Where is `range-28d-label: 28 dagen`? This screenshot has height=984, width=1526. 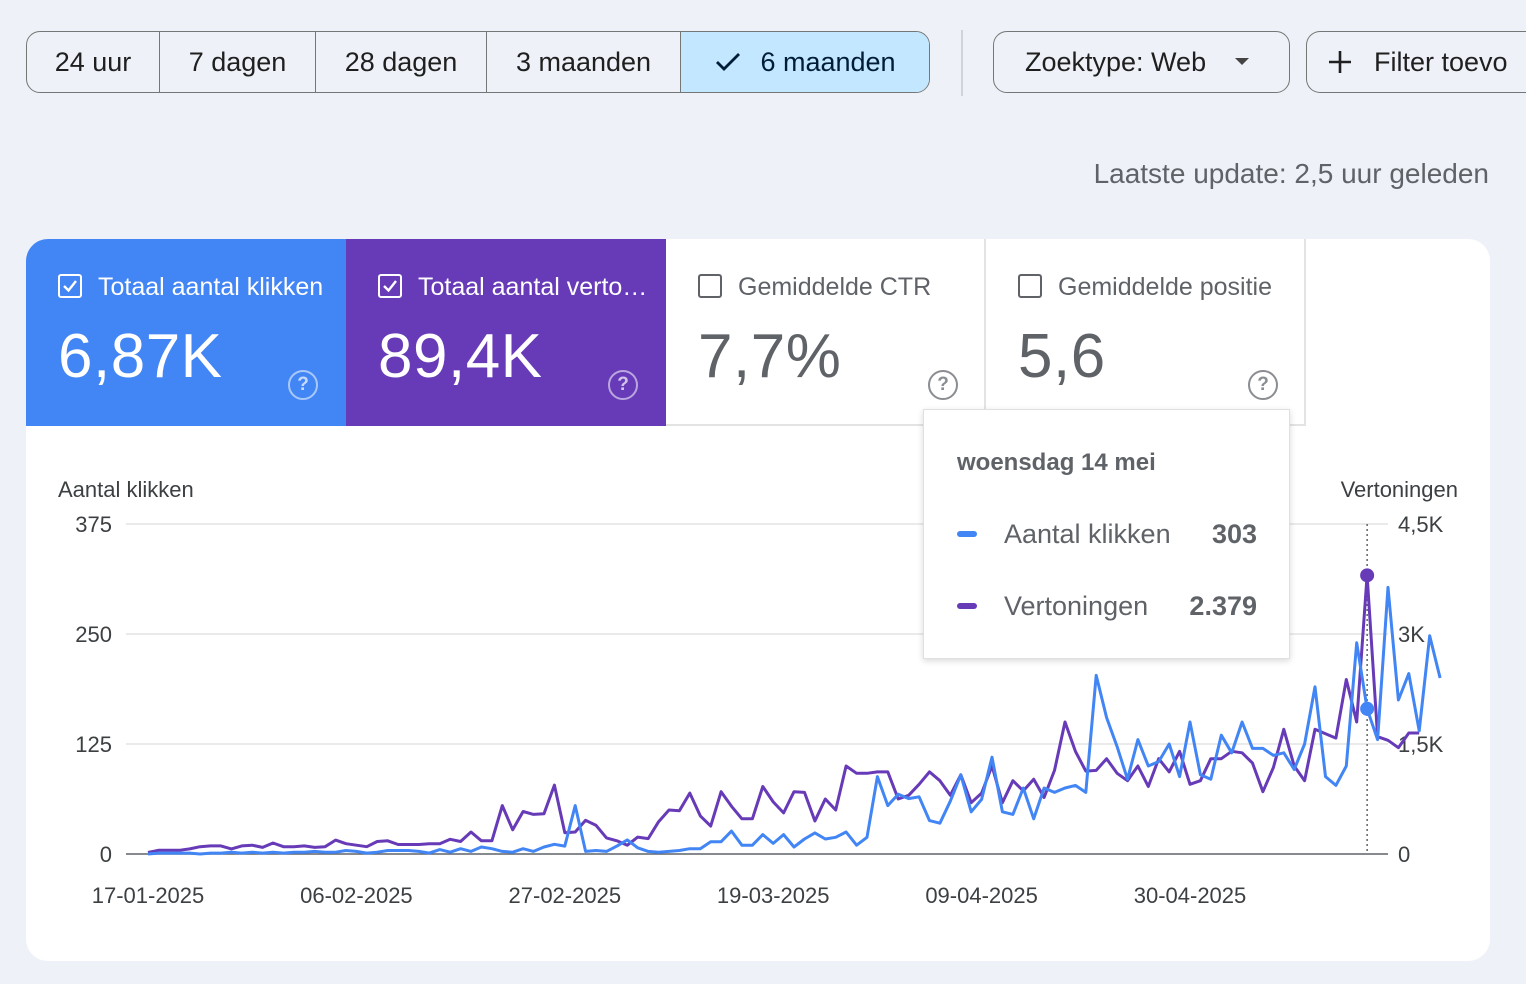
range-28d-label: 28 dagen is located at coordinates (401, 61).